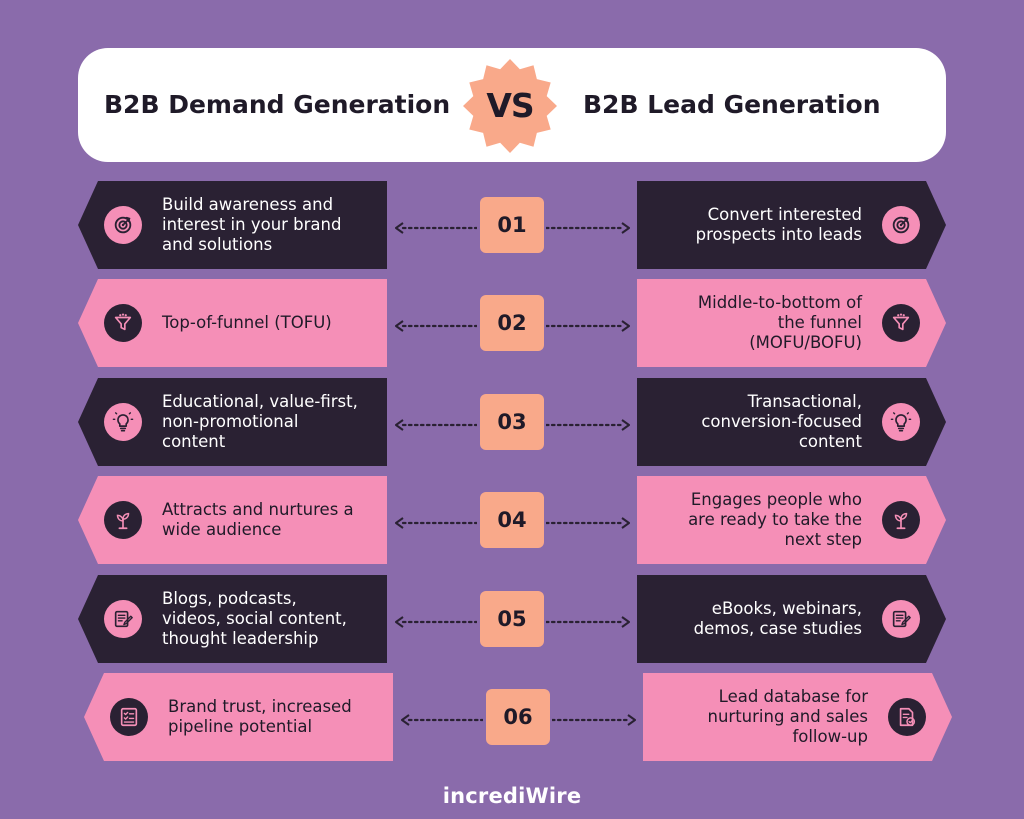 The image size is (1024, 819). What do you see at coordinates (819, 322) in the screenshot?
I see `card-text-line: the funnel` at bounding box center [819, 322].